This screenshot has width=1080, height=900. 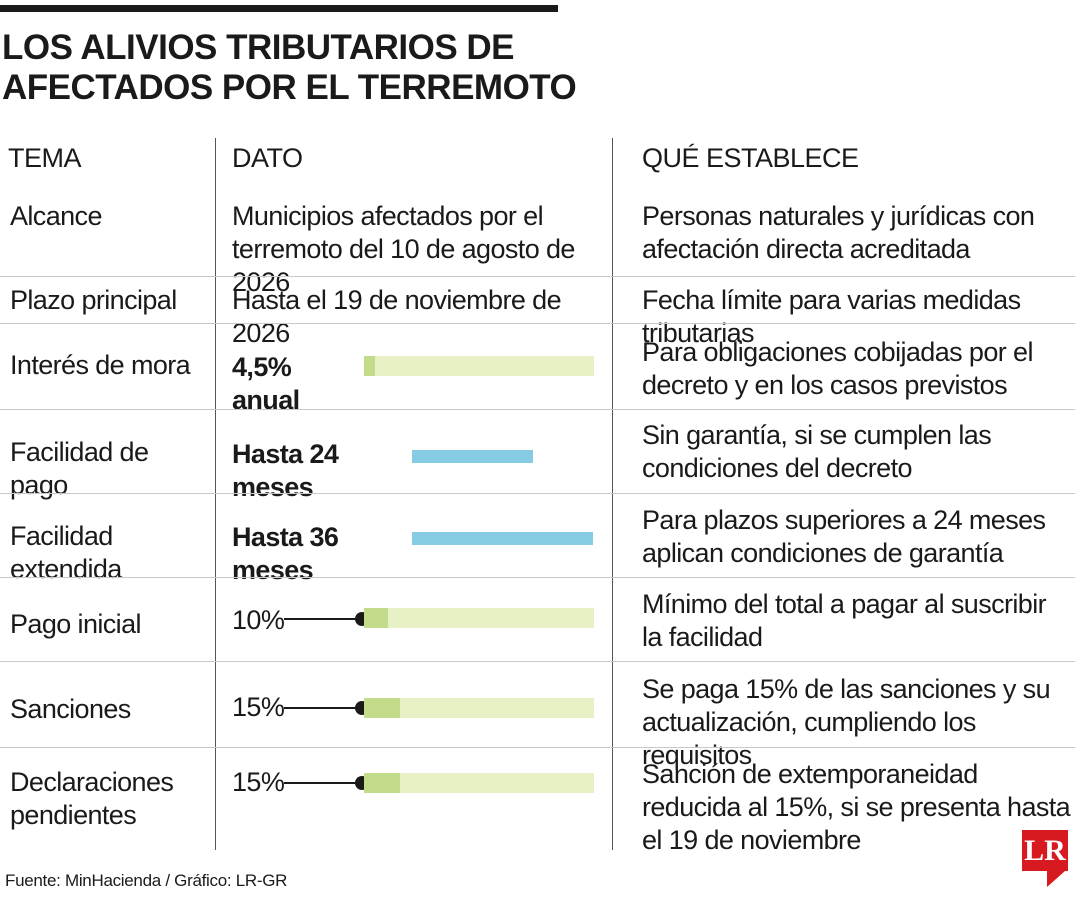 I want to click on initial-payment-bar-track, so click(x=479, y=618).